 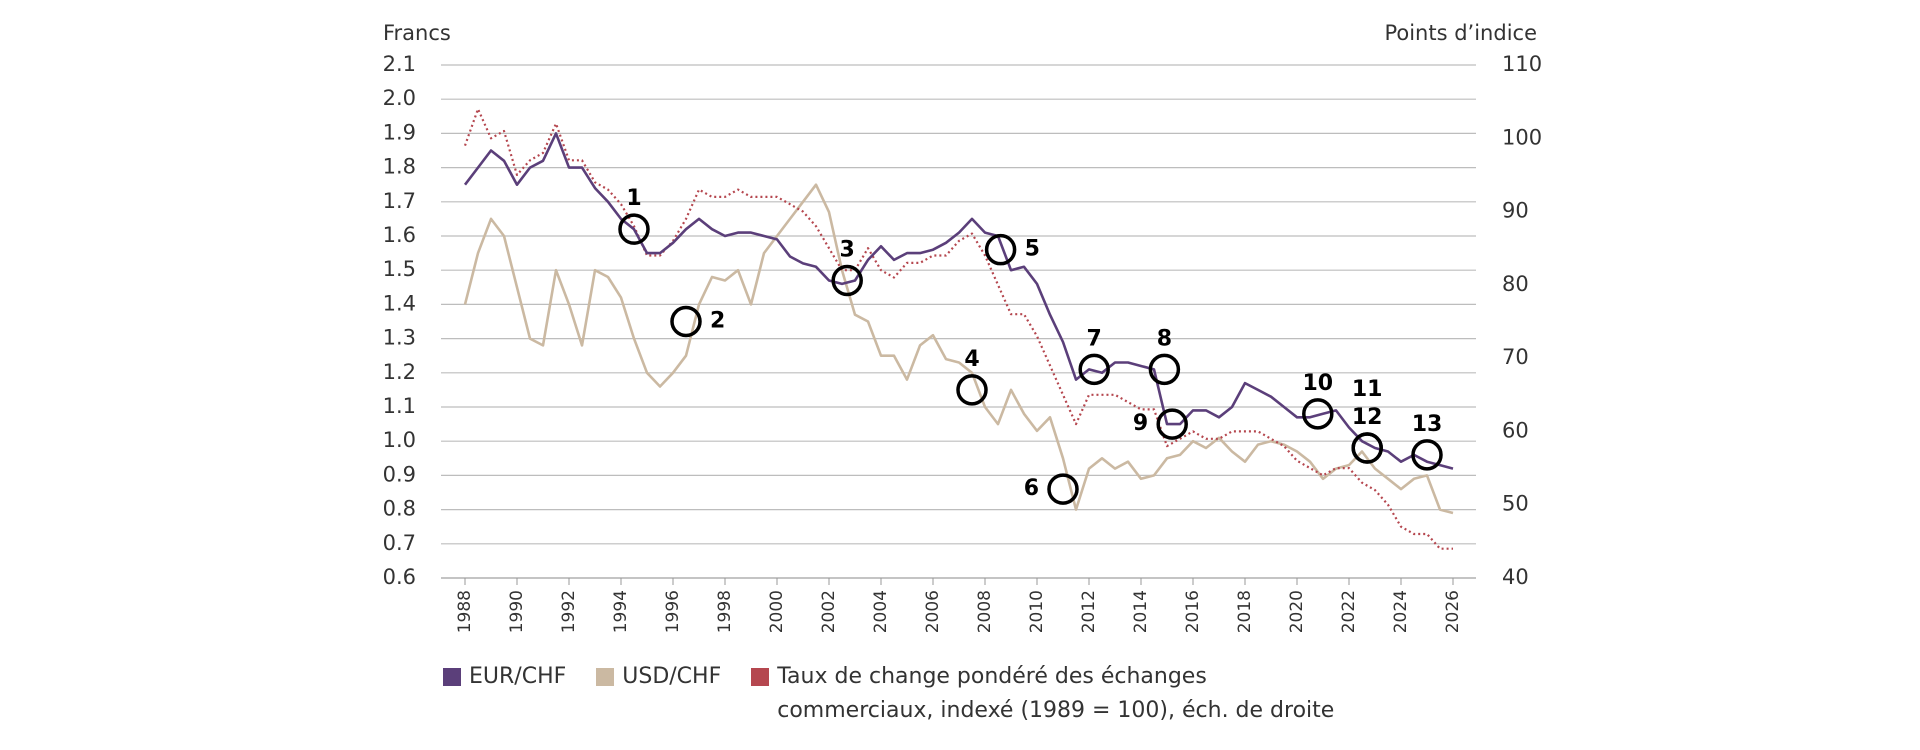 I want to click on y-tick-label: 1.8, so click(x=399, y=167).